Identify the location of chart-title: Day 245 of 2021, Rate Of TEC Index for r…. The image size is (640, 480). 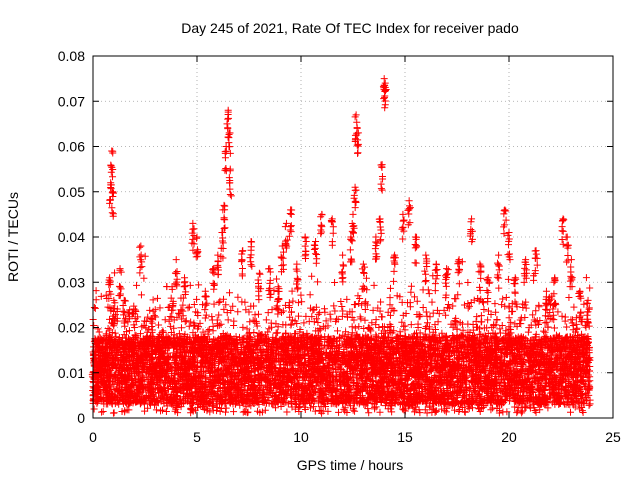
(350, 28).